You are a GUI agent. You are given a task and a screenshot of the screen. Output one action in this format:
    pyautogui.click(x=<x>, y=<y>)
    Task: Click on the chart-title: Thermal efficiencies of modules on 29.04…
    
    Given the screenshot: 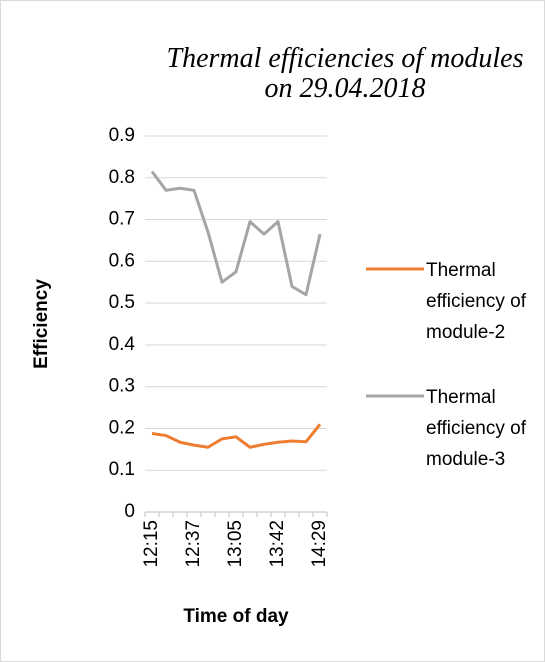 What is the action you would take?
    pyautogui.click(x=345, y=73)
    